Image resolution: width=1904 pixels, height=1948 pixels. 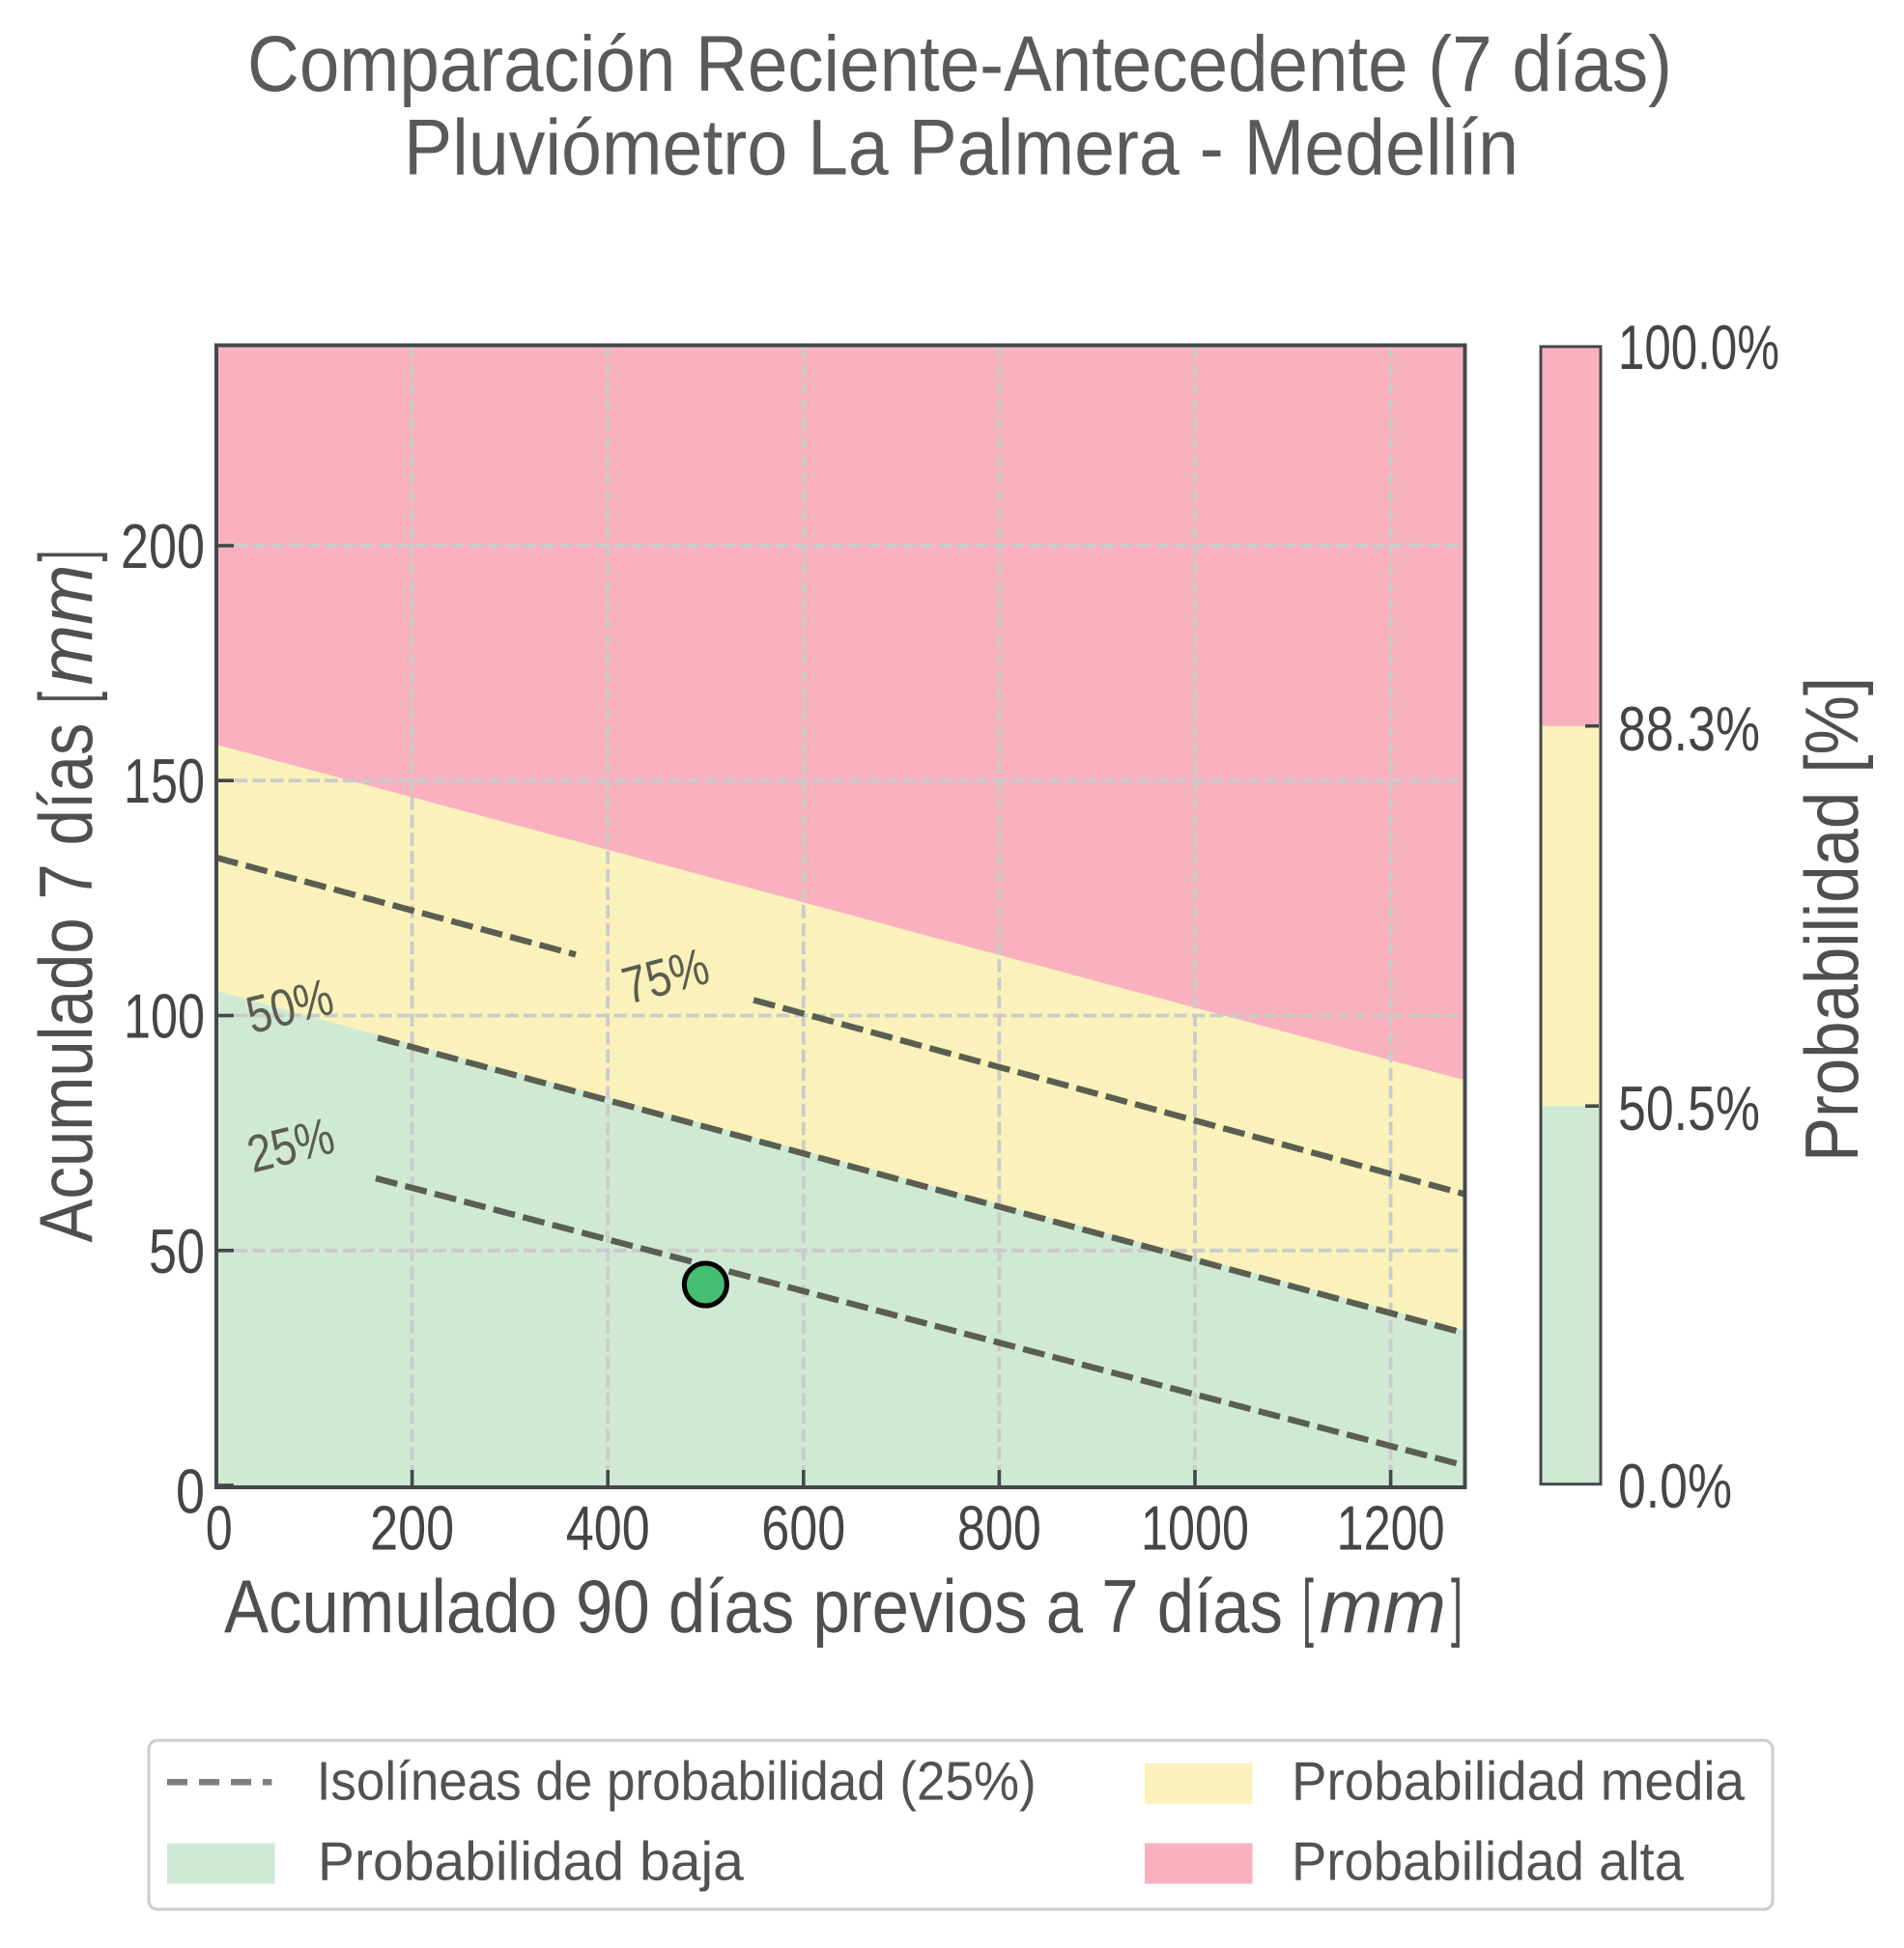 I want to click on svg-text:Pluviómetro La Palmera - Medel: Pluviómetro La Palmera - Medellín, so click(x=961, y=148).